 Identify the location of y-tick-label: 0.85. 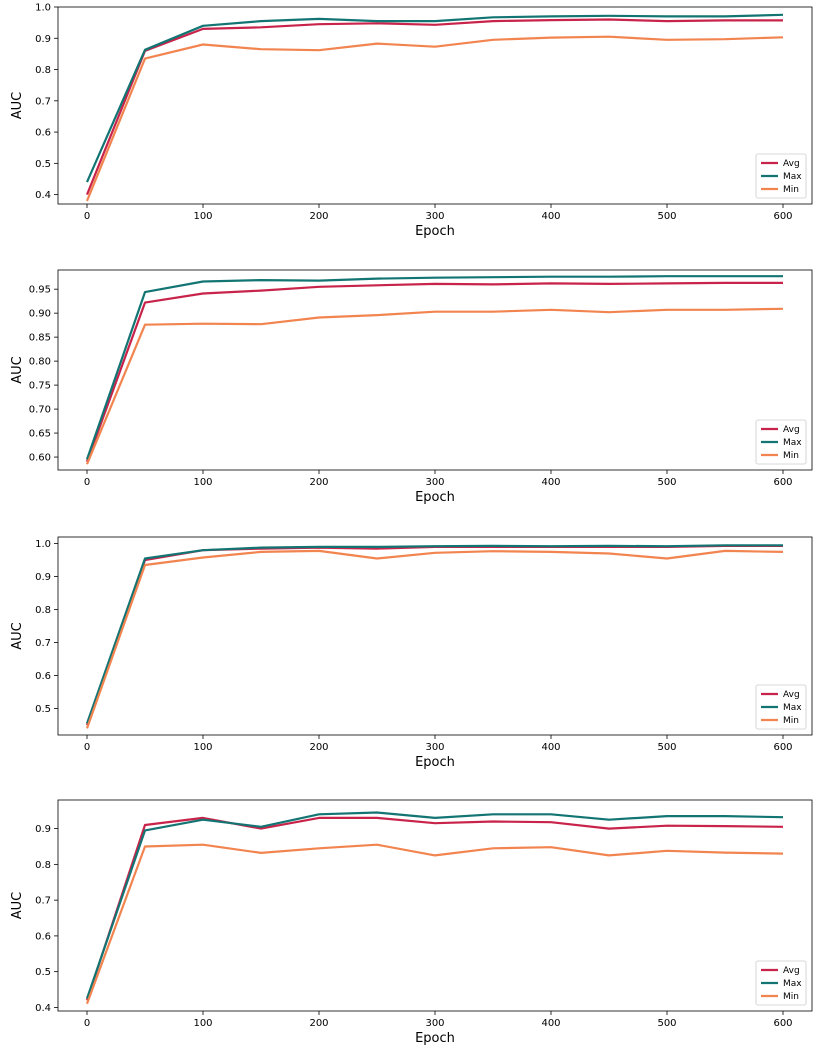
(40, 338).